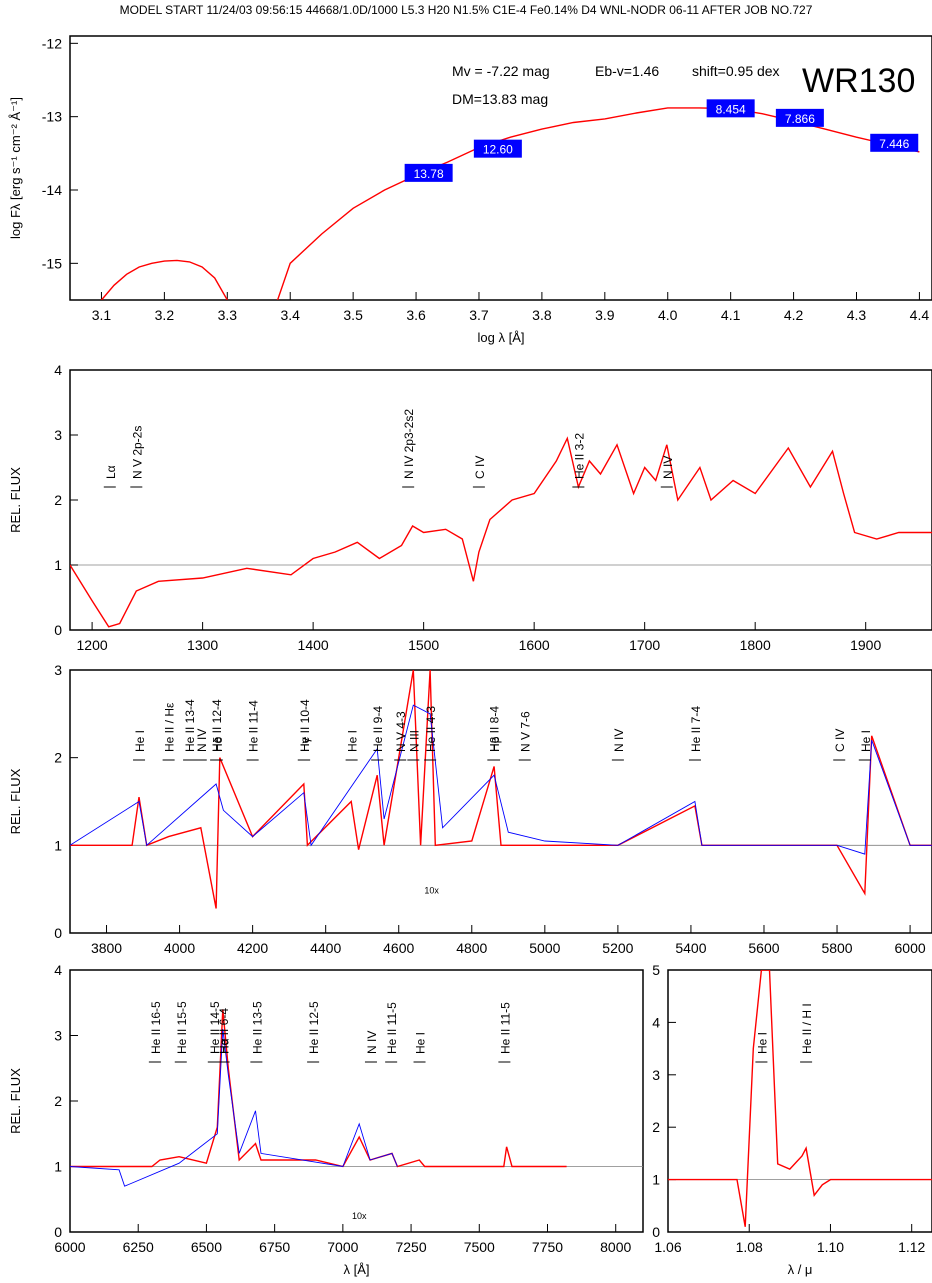 This screenshot has width=932, height=1283. Describe the element at coordinates (656, 970) in the screenshot. I see `ir-ytick-label: 5` at that location.